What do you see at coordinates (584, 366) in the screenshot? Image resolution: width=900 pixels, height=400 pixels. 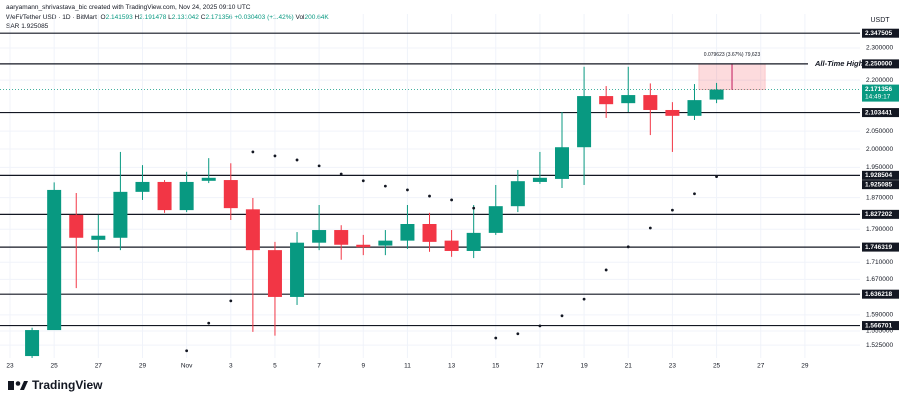 I see `x-tick-label: 19` at bounding box center [584, 366].